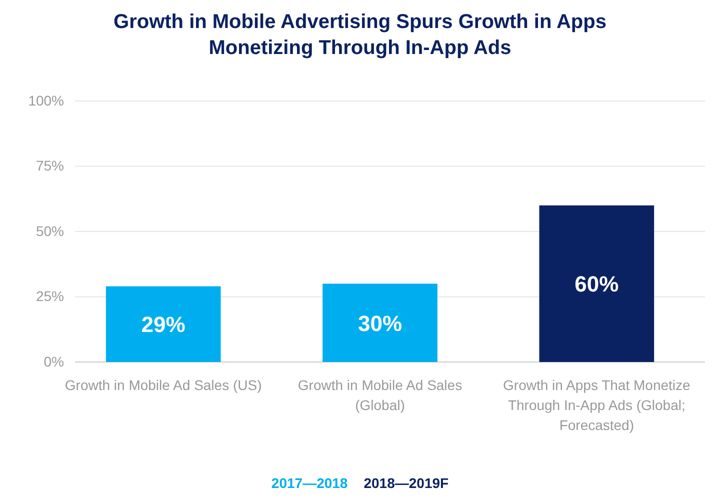 This screenshot has height=502, width=720. Describe the element at coordinates (50, 166) in the screenshot. I see `y-tick-label: 75%` at that location.